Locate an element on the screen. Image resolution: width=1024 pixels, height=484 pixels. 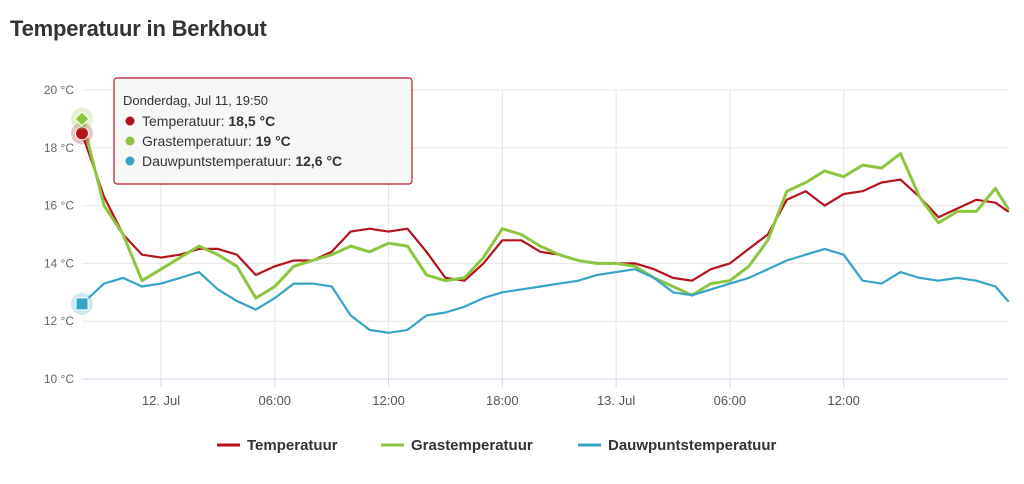
tooltip-row-grastemperatuur: Grastemperatuur: 19 °C is located at coordinates (216, 141).